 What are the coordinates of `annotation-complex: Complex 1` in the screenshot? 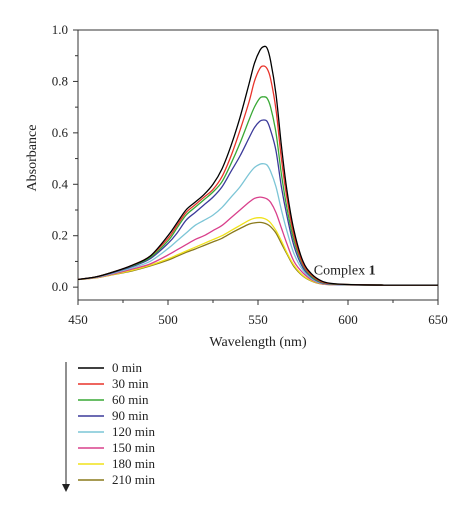 It's located at (345, 270).